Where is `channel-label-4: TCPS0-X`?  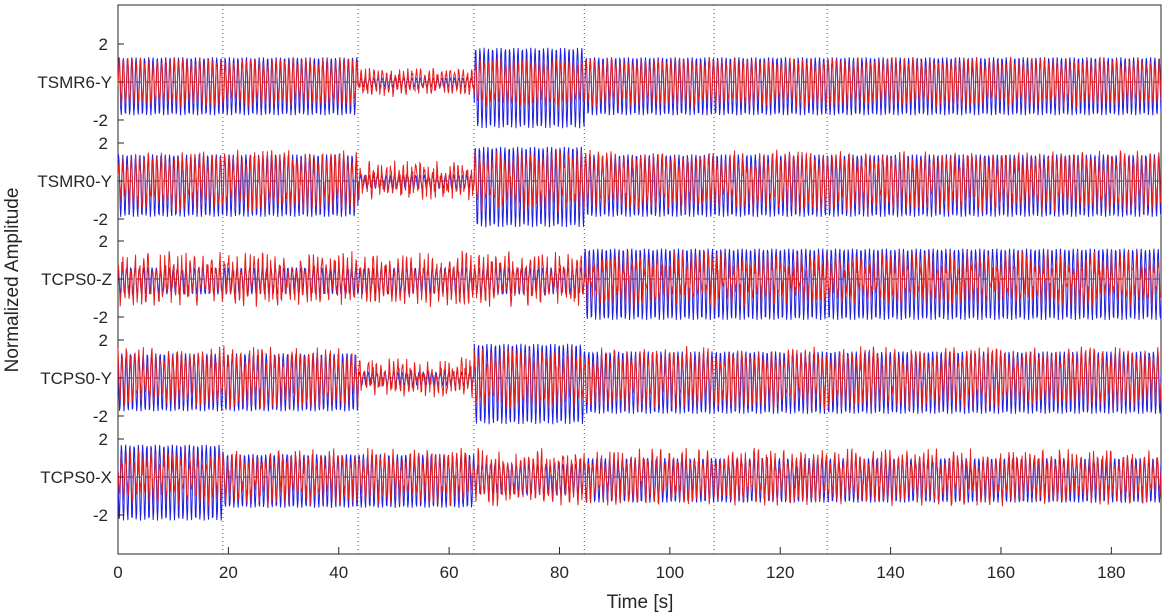
channel-label-4: TCPS0-X is located at coordinates (76, 477).